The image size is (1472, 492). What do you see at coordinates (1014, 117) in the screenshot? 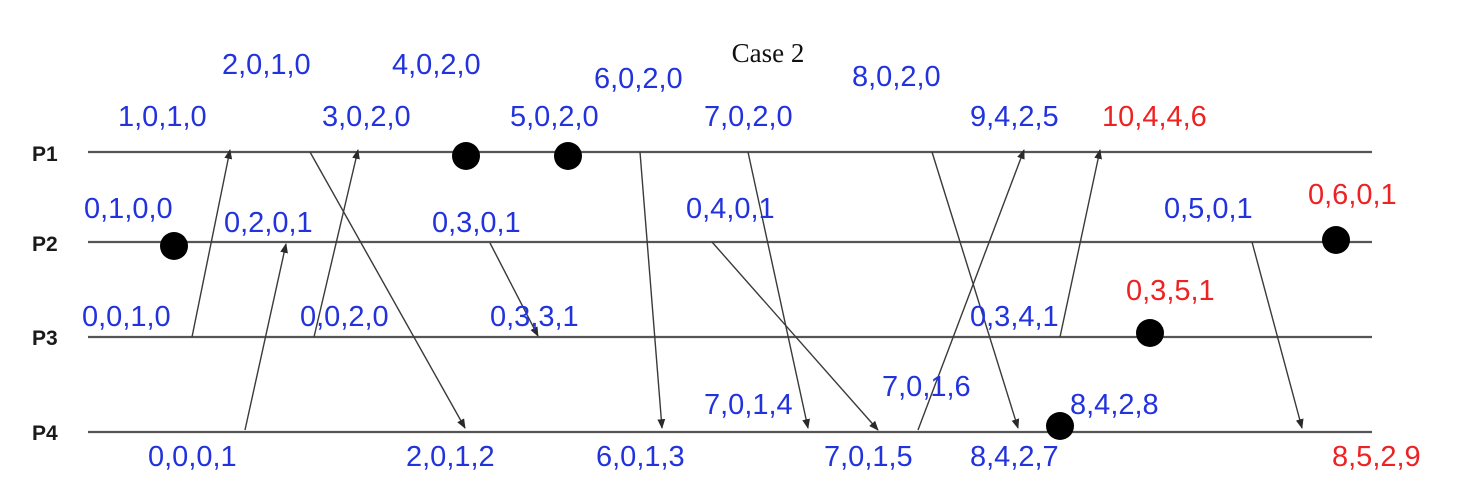
I see `timestamp-label: 9,4,2,5` at bounding box center [1014, 117].